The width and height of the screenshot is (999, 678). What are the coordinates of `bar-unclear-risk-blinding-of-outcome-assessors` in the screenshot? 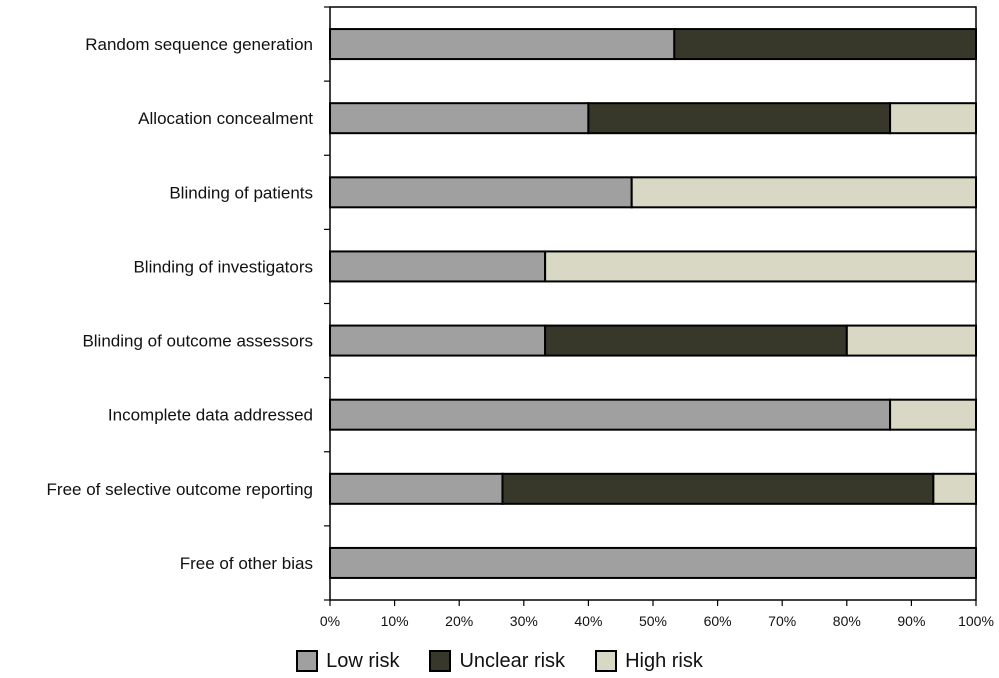 It's located at (696, 340).